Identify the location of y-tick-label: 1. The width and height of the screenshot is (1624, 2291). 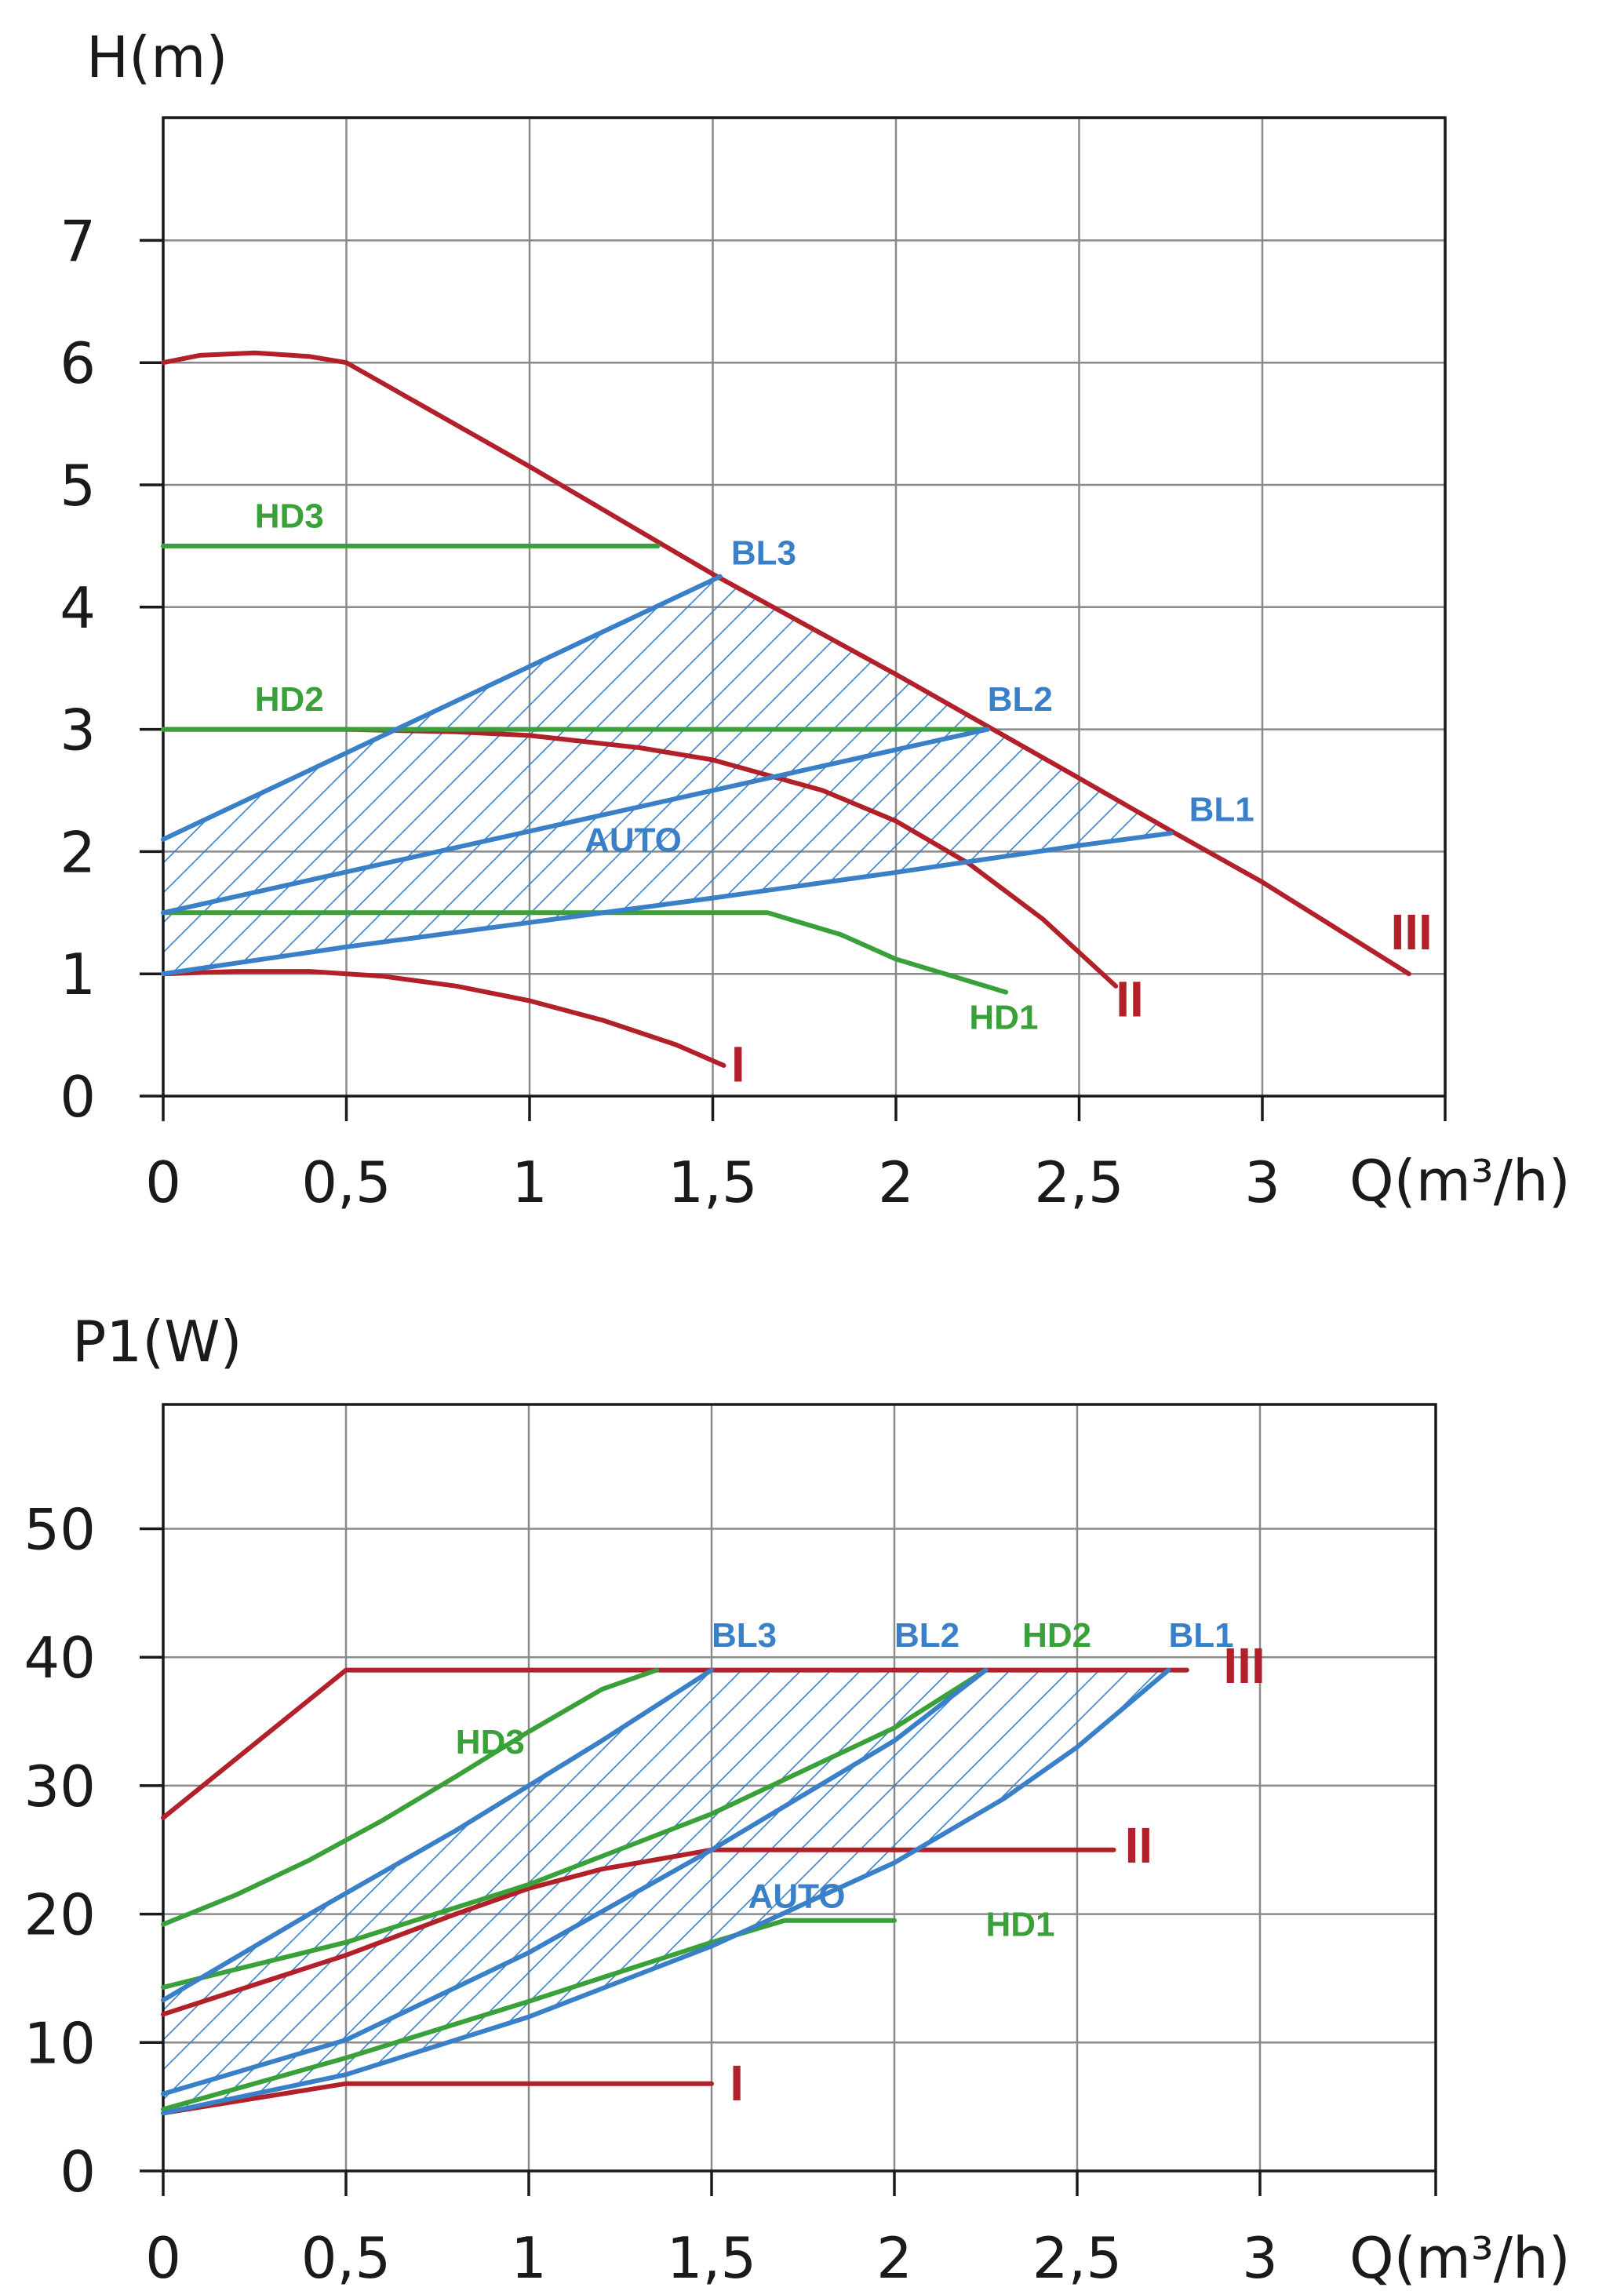
(78, 975).